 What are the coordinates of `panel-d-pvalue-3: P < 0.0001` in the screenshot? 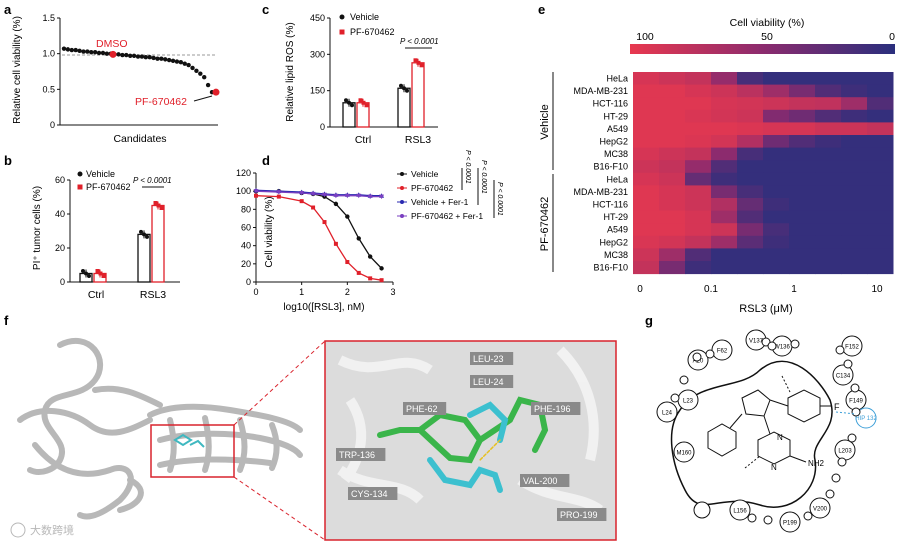 It's located at (499, 199).